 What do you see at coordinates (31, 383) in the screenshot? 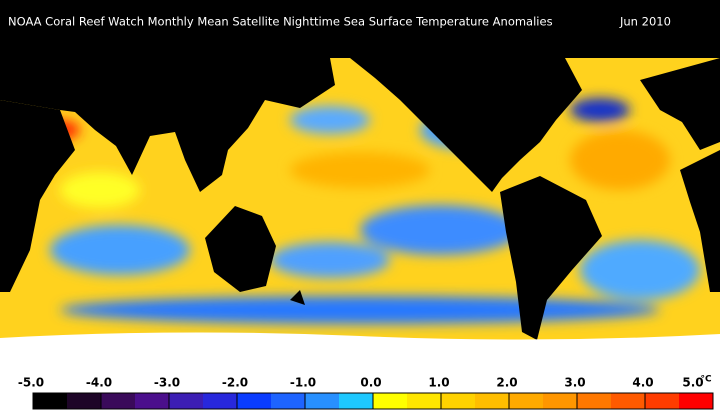
I see `tick-label: -5.0` at bounding box center [31, 383].